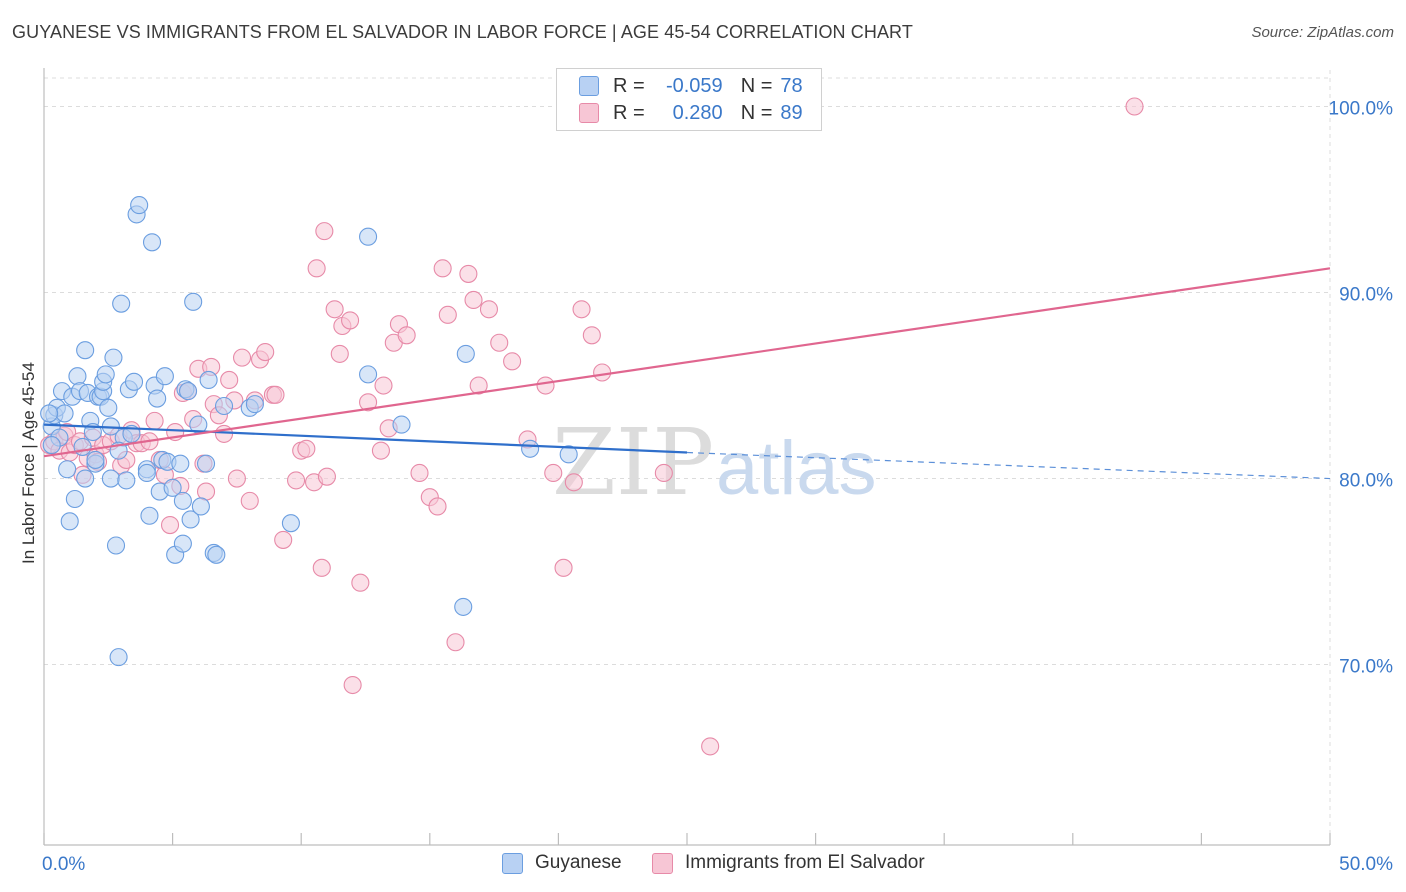 The image size is (1406, 892). I want to click on x-tick-label: 0.0%, so click(63, 864).